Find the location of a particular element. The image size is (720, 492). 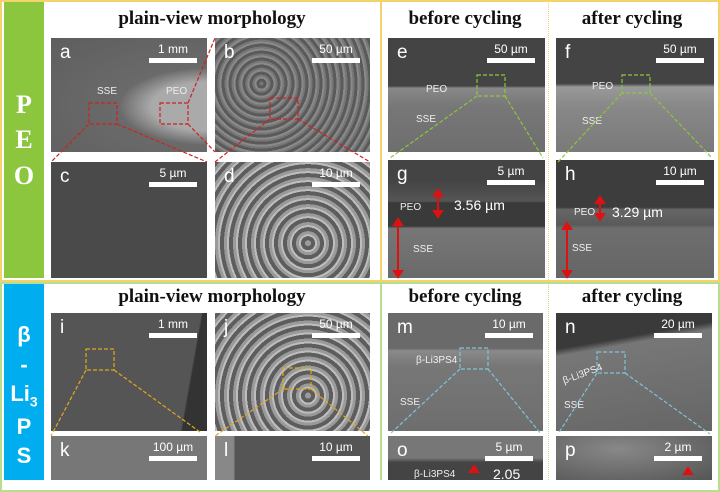

panel-letter: o is located at coordinates (402, 450).